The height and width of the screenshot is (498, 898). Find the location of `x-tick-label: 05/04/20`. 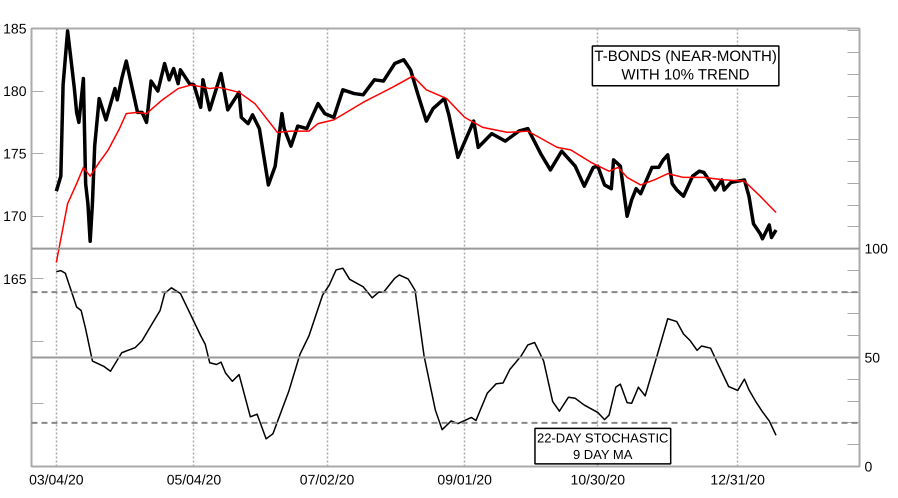

x-tick-label: 05/04/20 is located at coordinates (194, 480).